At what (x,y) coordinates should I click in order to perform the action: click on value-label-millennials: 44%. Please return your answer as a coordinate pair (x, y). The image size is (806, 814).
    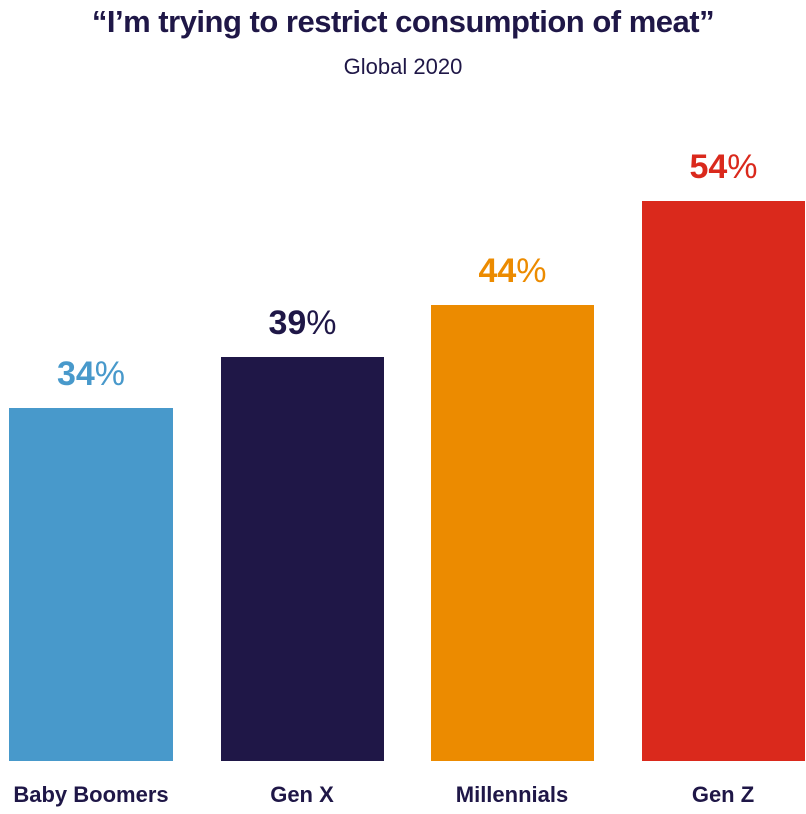
    Looking at the image, I should click on (512, 271).